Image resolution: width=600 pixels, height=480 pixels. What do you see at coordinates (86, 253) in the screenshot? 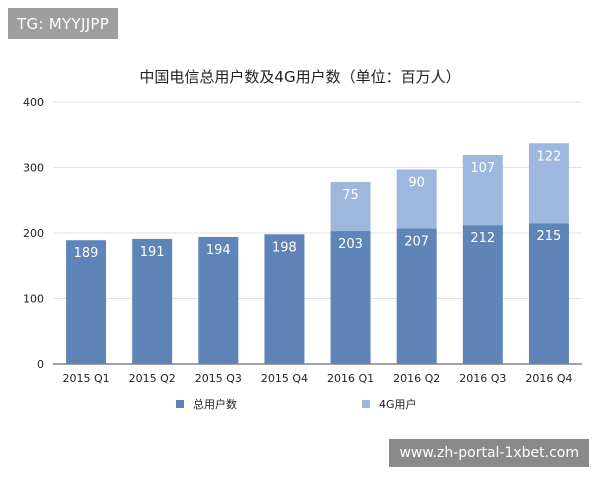
I see `data-label-total-users: 189` at bounding box center [86, 253].